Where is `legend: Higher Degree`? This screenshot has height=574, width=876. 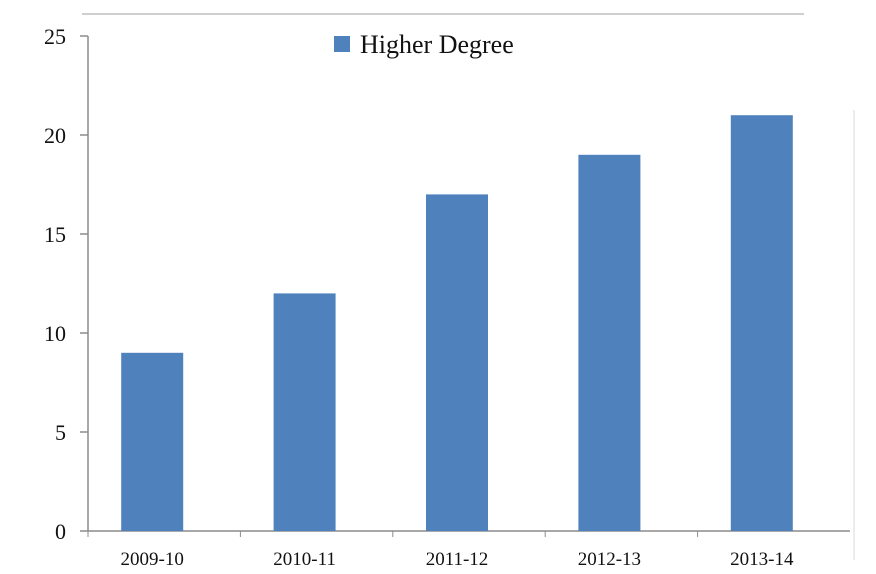
legend: Higher Degree is located at coordinates (424, 44).